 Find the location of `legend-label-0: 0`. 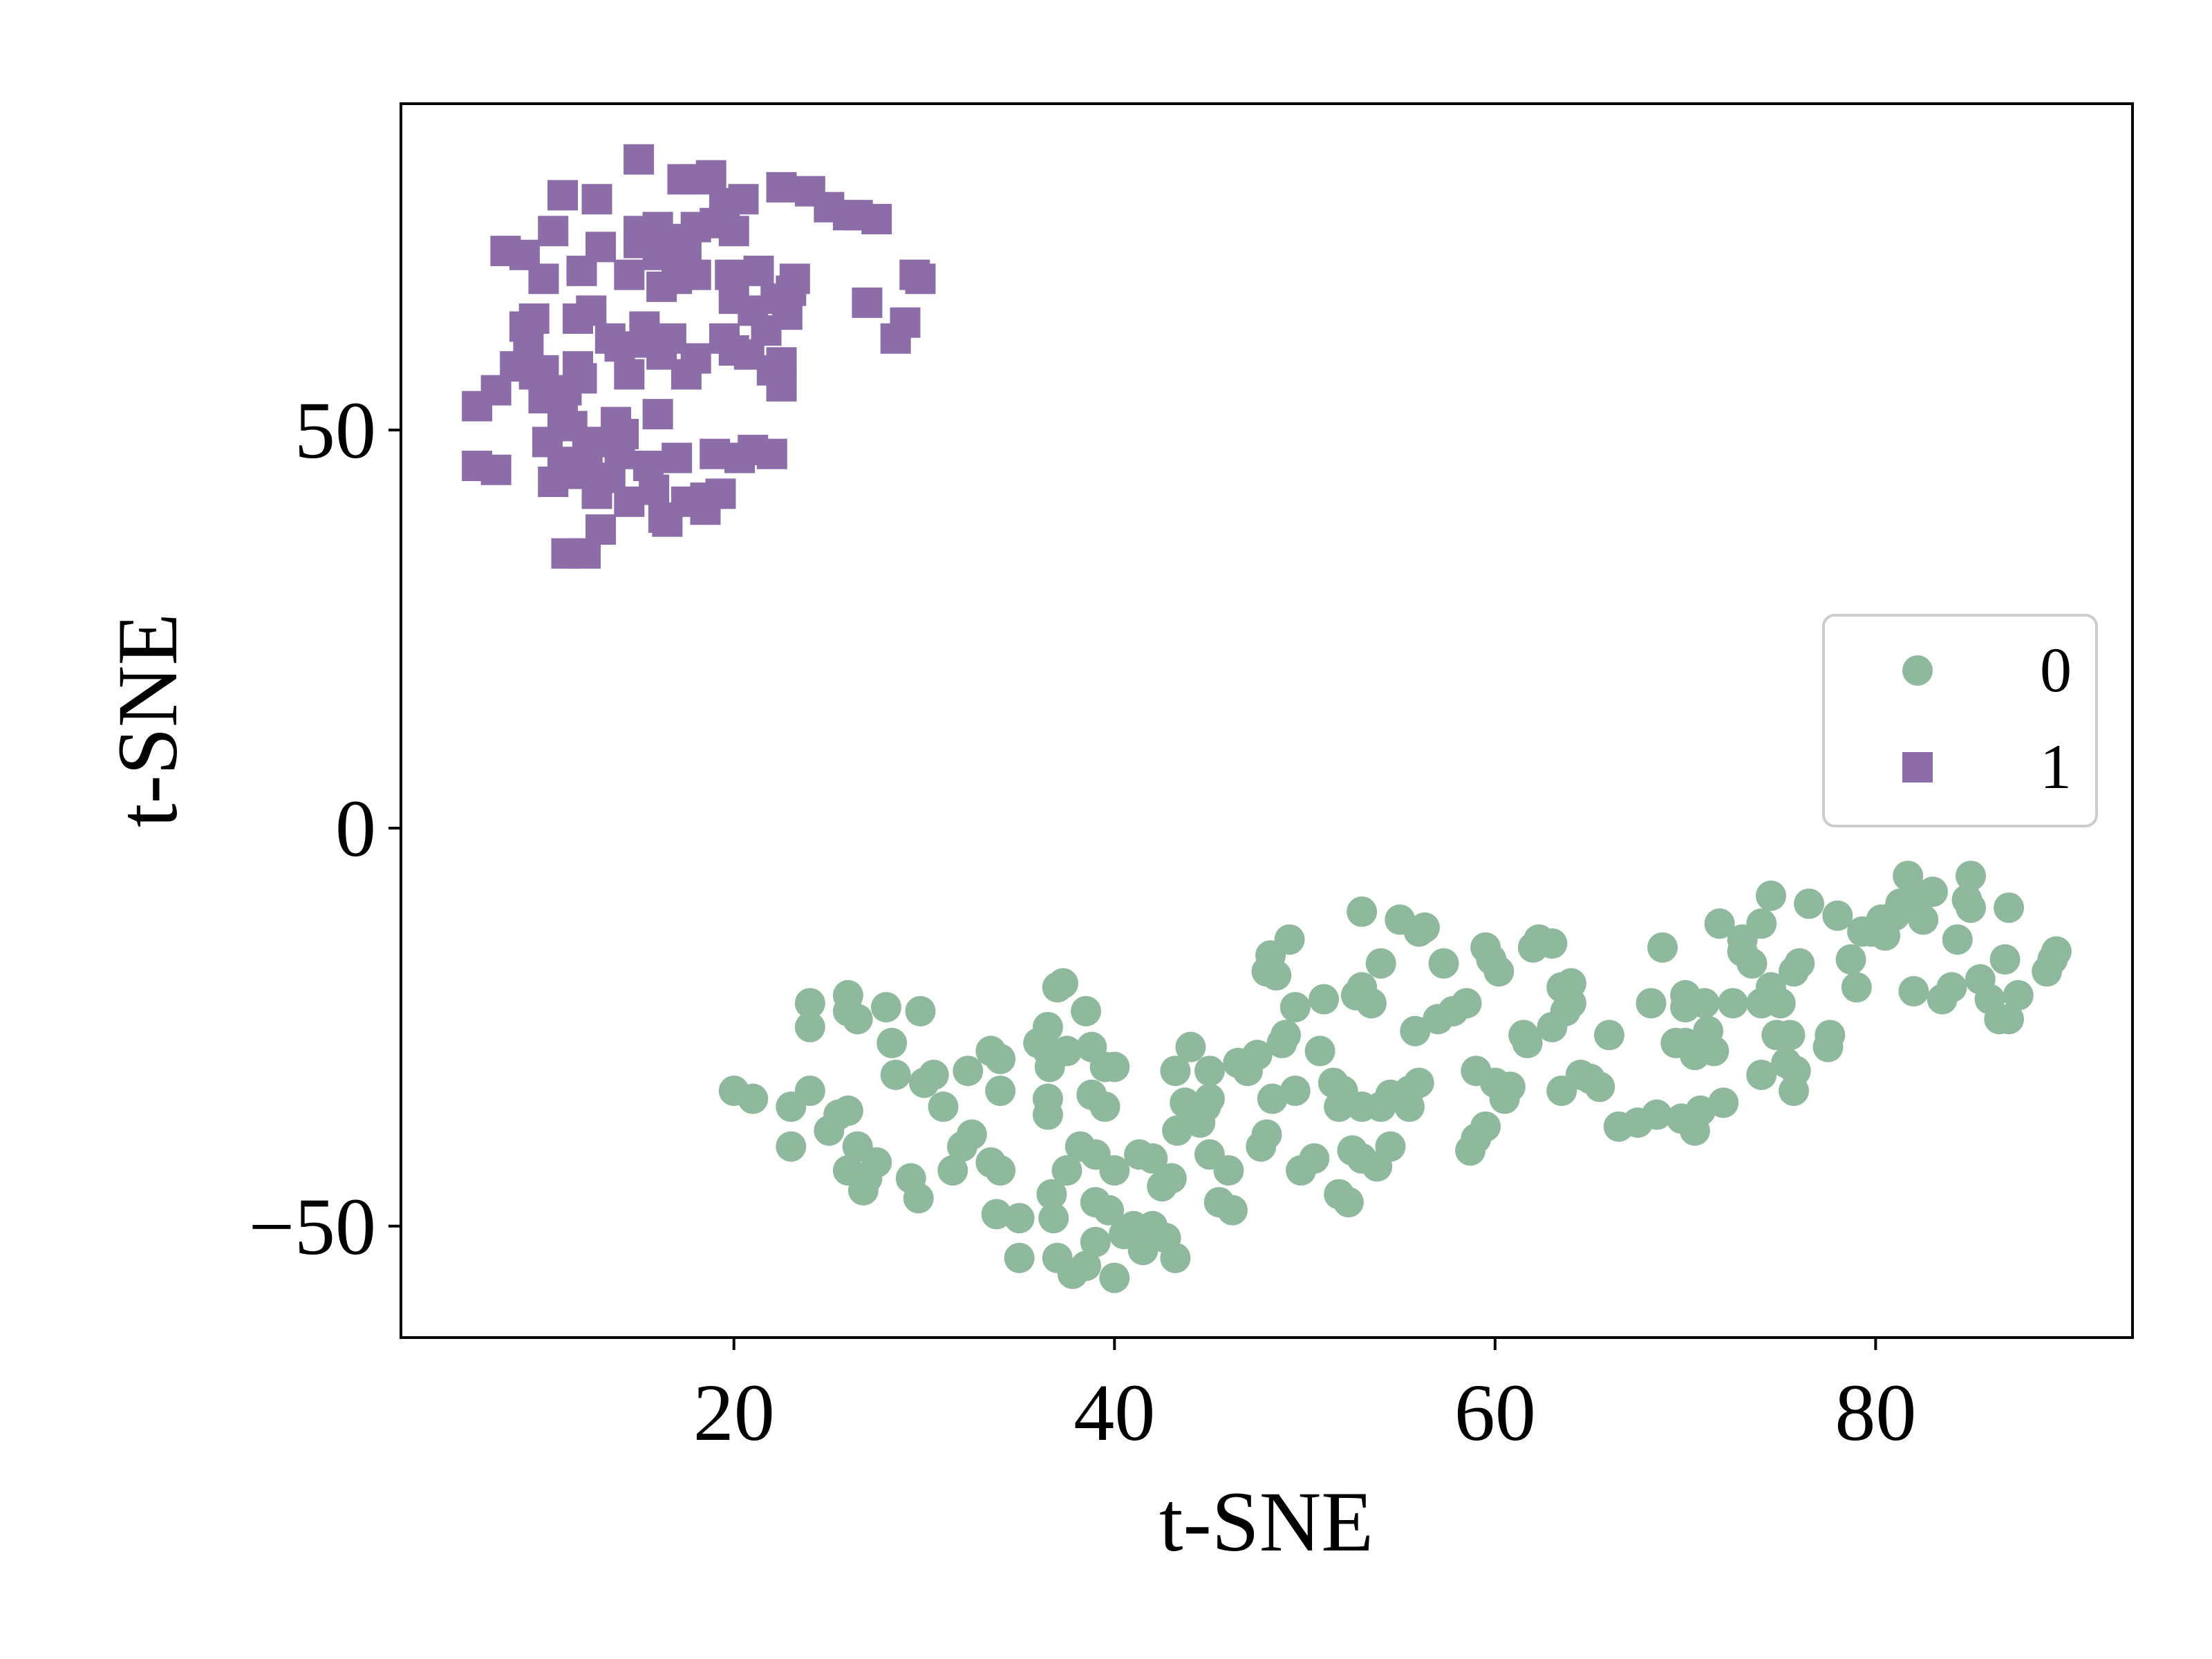

legend-label-0: 0 is located at coordinates (2056, 670).